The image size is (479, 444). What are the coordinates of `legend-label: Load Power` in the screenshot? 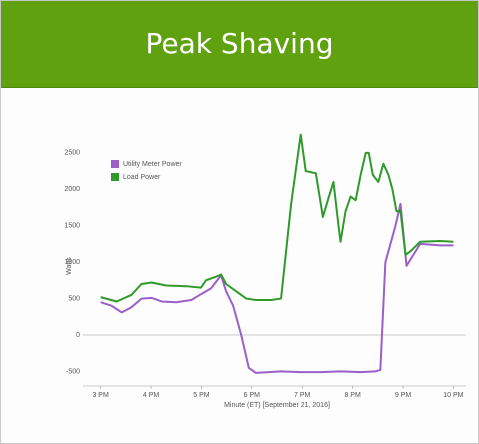 It's located at (142, 177).